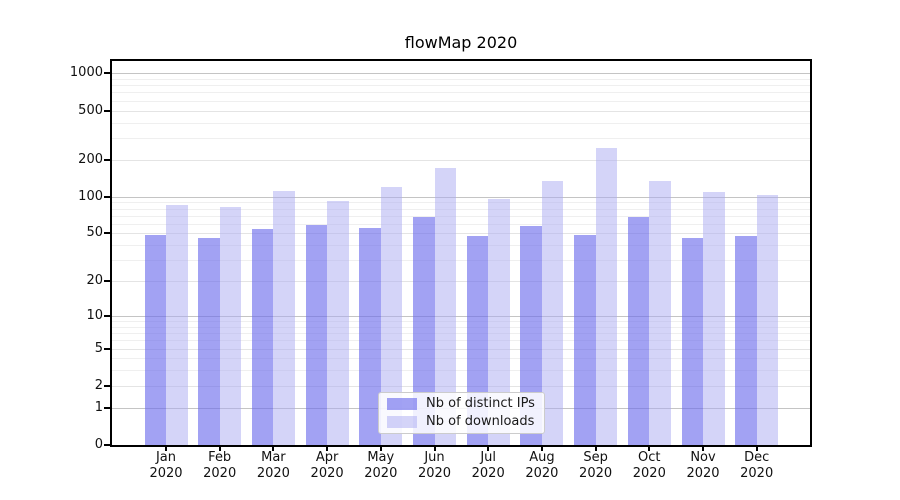 The height and width of the screenshot is (500, 900). I want to click on x-tick-label: Sep 2020, so click(596, 465).